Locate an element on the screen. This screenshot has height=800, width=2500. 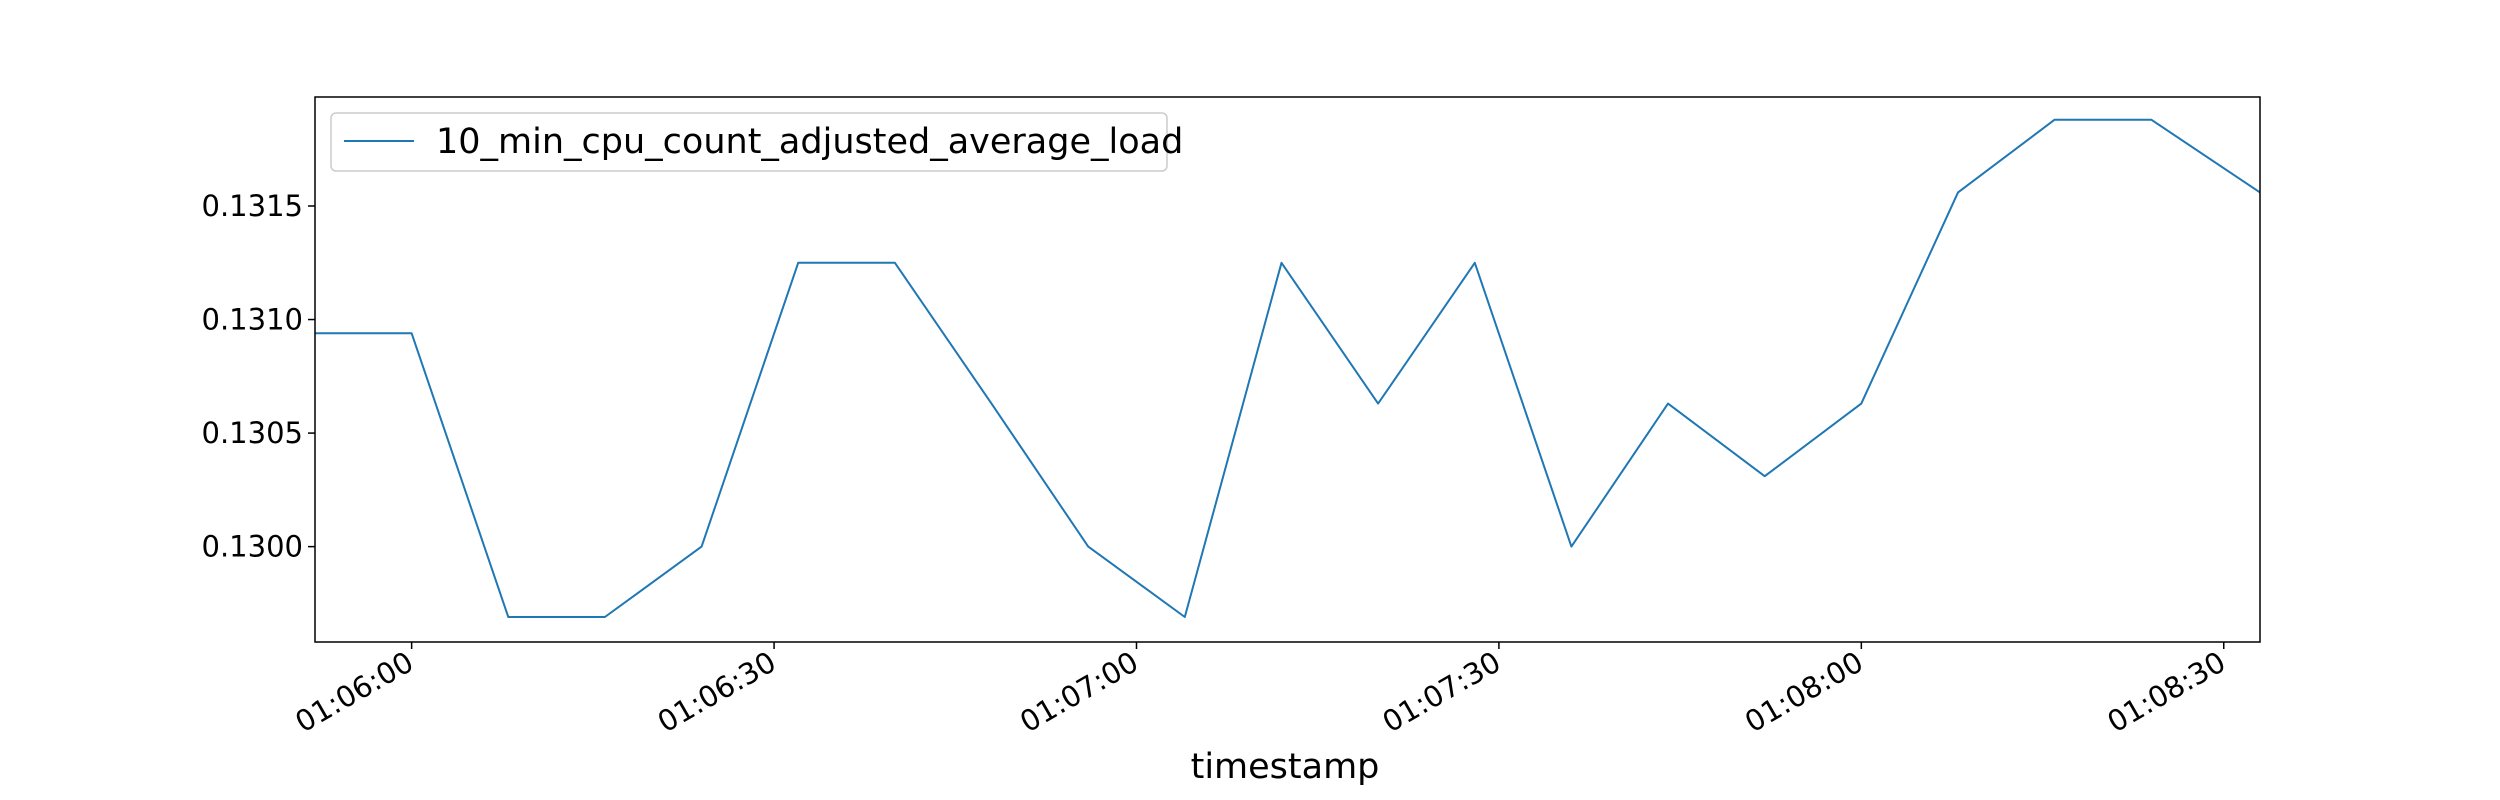
x-axis-title: timestamp is located at coordinates (1285, 767).